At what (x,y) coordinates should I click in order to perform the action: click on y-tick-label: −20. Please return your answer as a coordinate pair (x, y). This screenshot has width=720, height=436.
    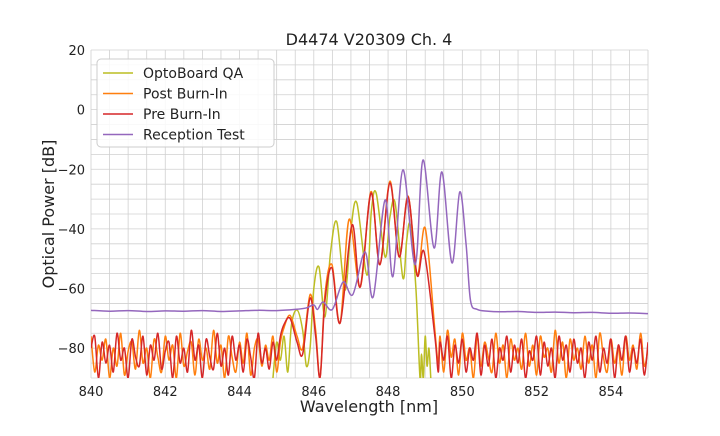
    Looking at the image, I should click on (71, 170).